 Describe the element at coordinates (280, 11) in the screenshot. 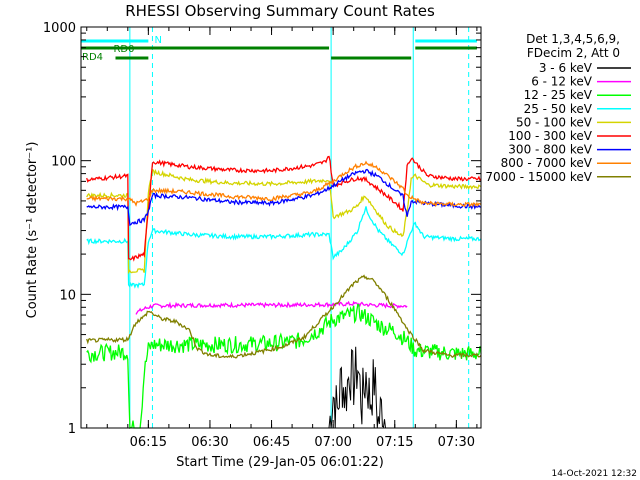

I see `chart-title: RHESSI Observing Summary Count Rates` at that location.